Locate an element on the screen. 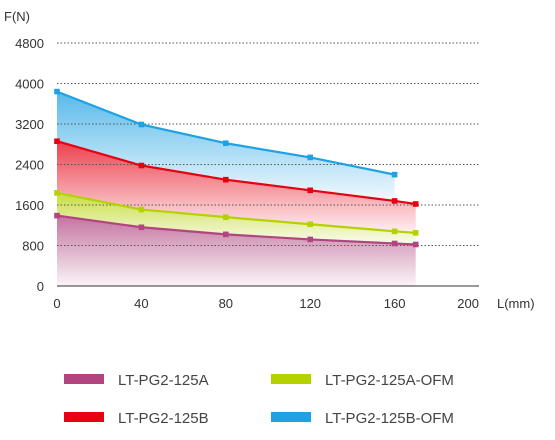 The image size is (555, 440). y-tick-label: 1600 is located at coordinates (29, 205).